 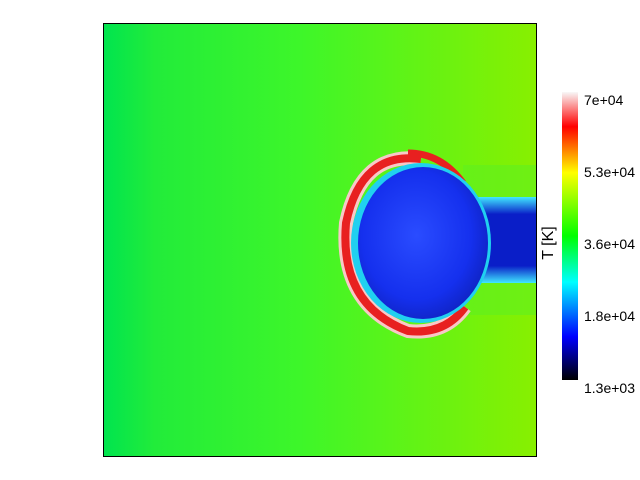 I want to click on bubble-core, so click(x=423, y=243).